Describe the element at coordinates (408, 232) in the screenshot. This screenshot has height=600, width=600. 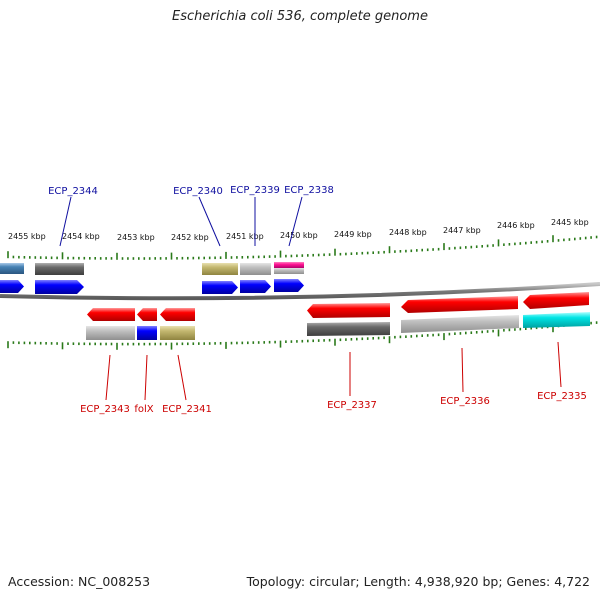
I see `ruler-label: 2448 kbp` at that location.